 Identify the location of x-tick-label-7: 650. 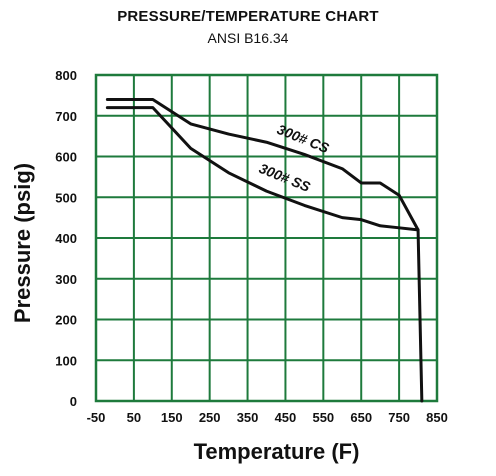
(361, 417).